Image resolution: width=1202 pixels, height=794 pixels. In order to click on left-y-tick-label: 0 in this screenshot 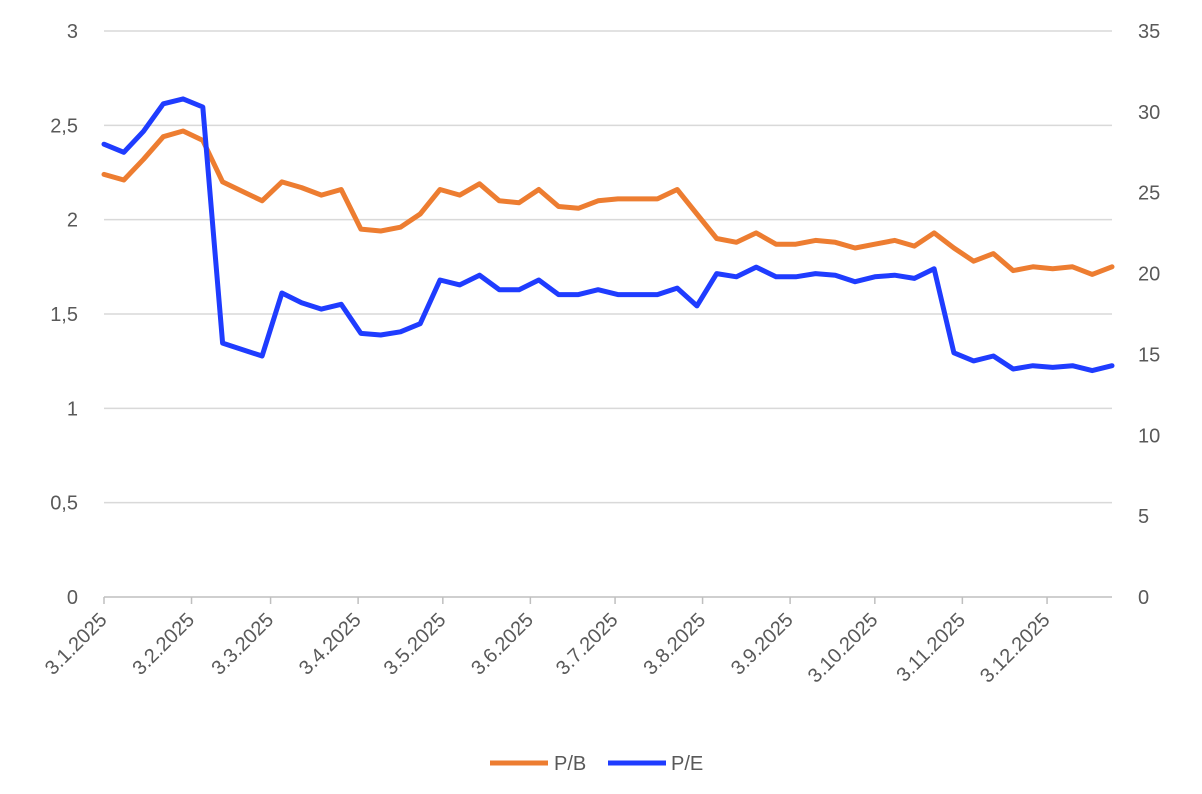, I will do `click(72, 598)`.